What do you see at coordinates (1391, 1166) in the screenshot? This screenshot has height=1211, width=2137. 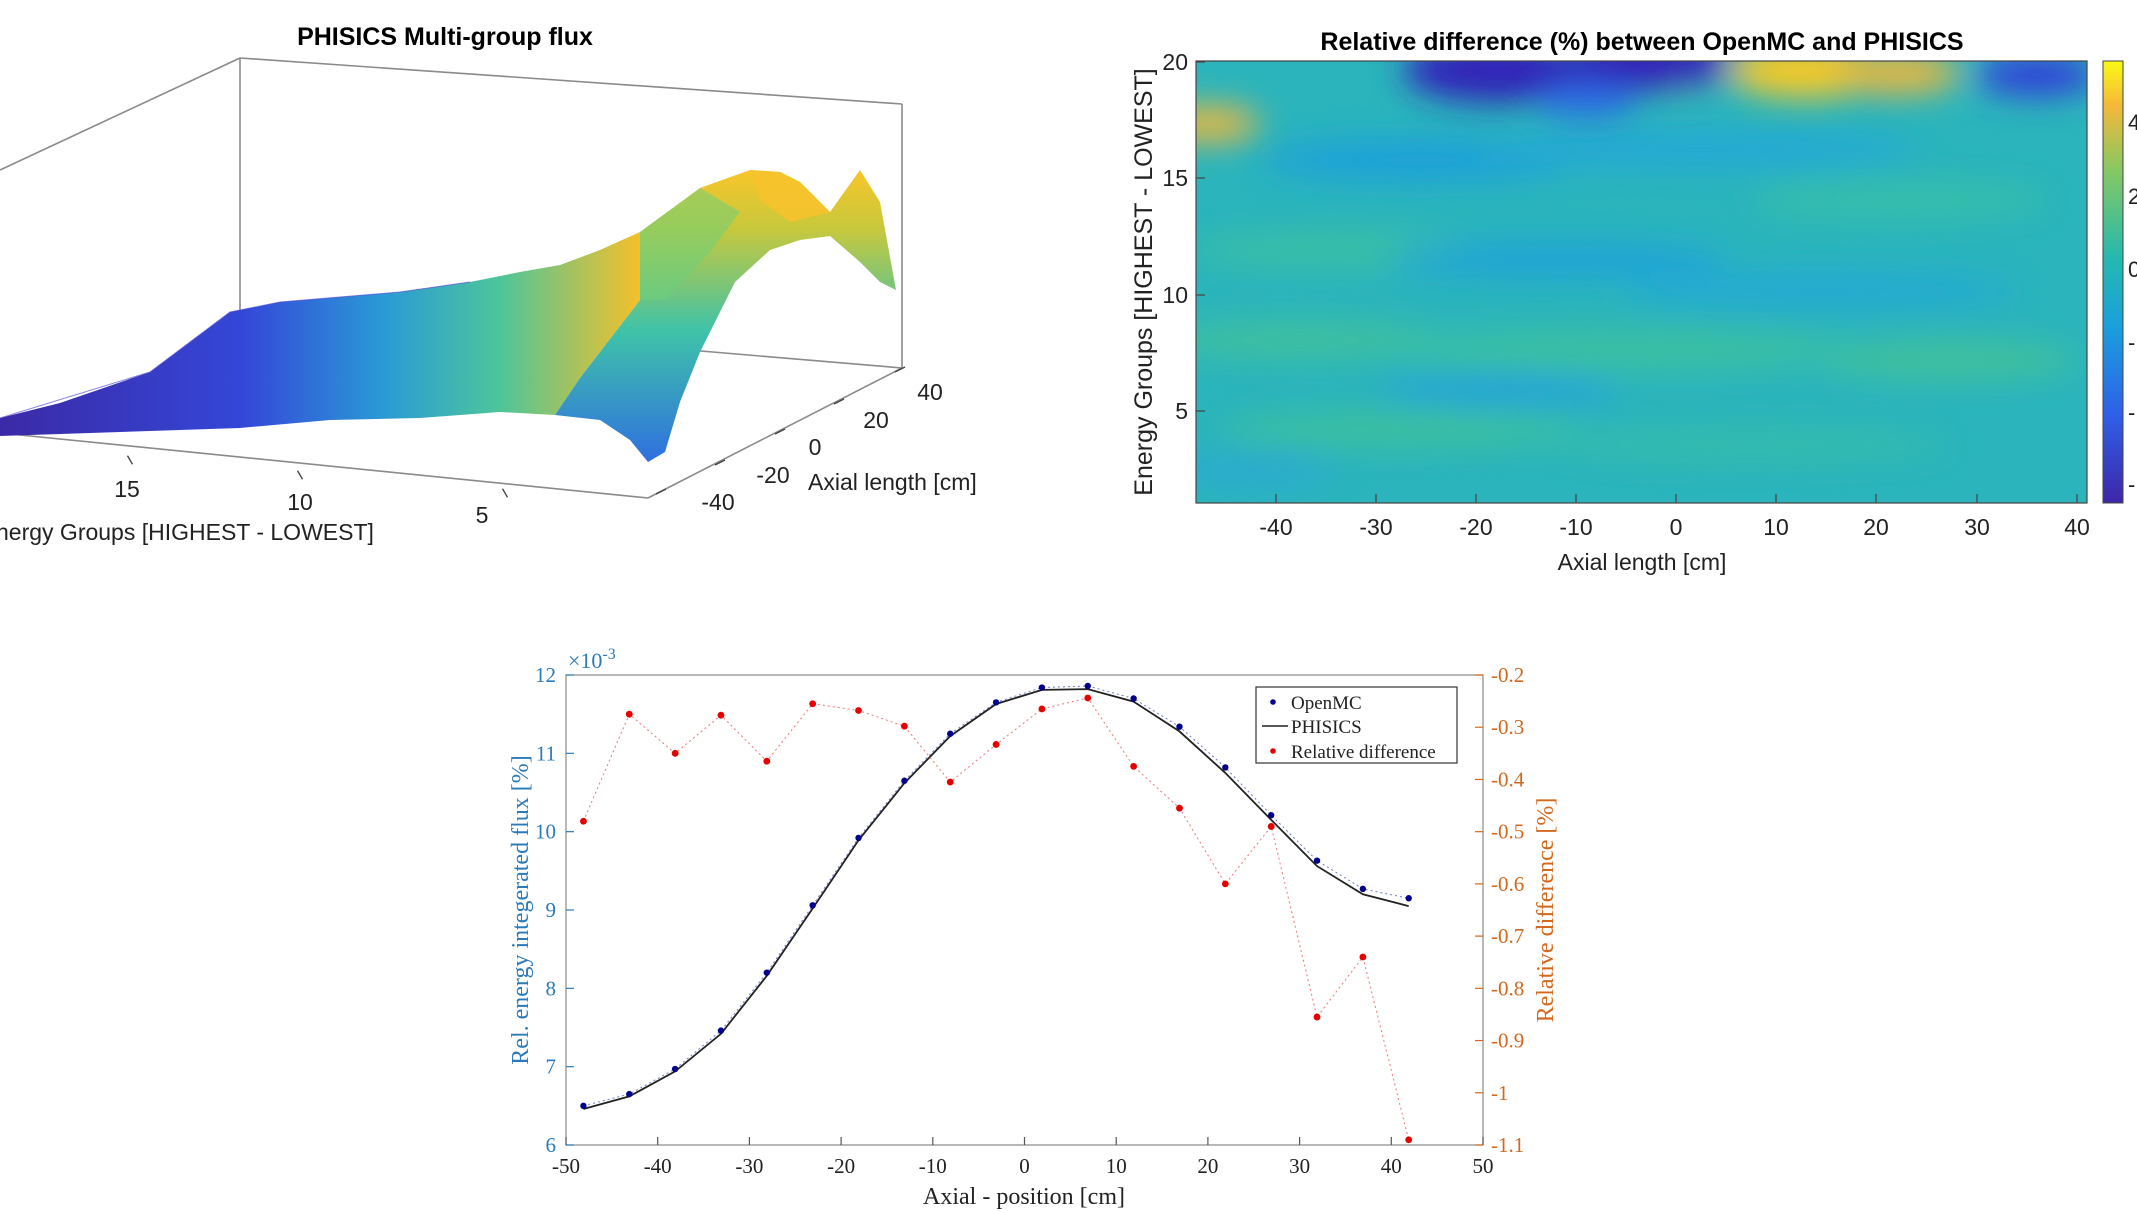 I see `x-tick-label: 40` at bounding box center [1391, 1166].